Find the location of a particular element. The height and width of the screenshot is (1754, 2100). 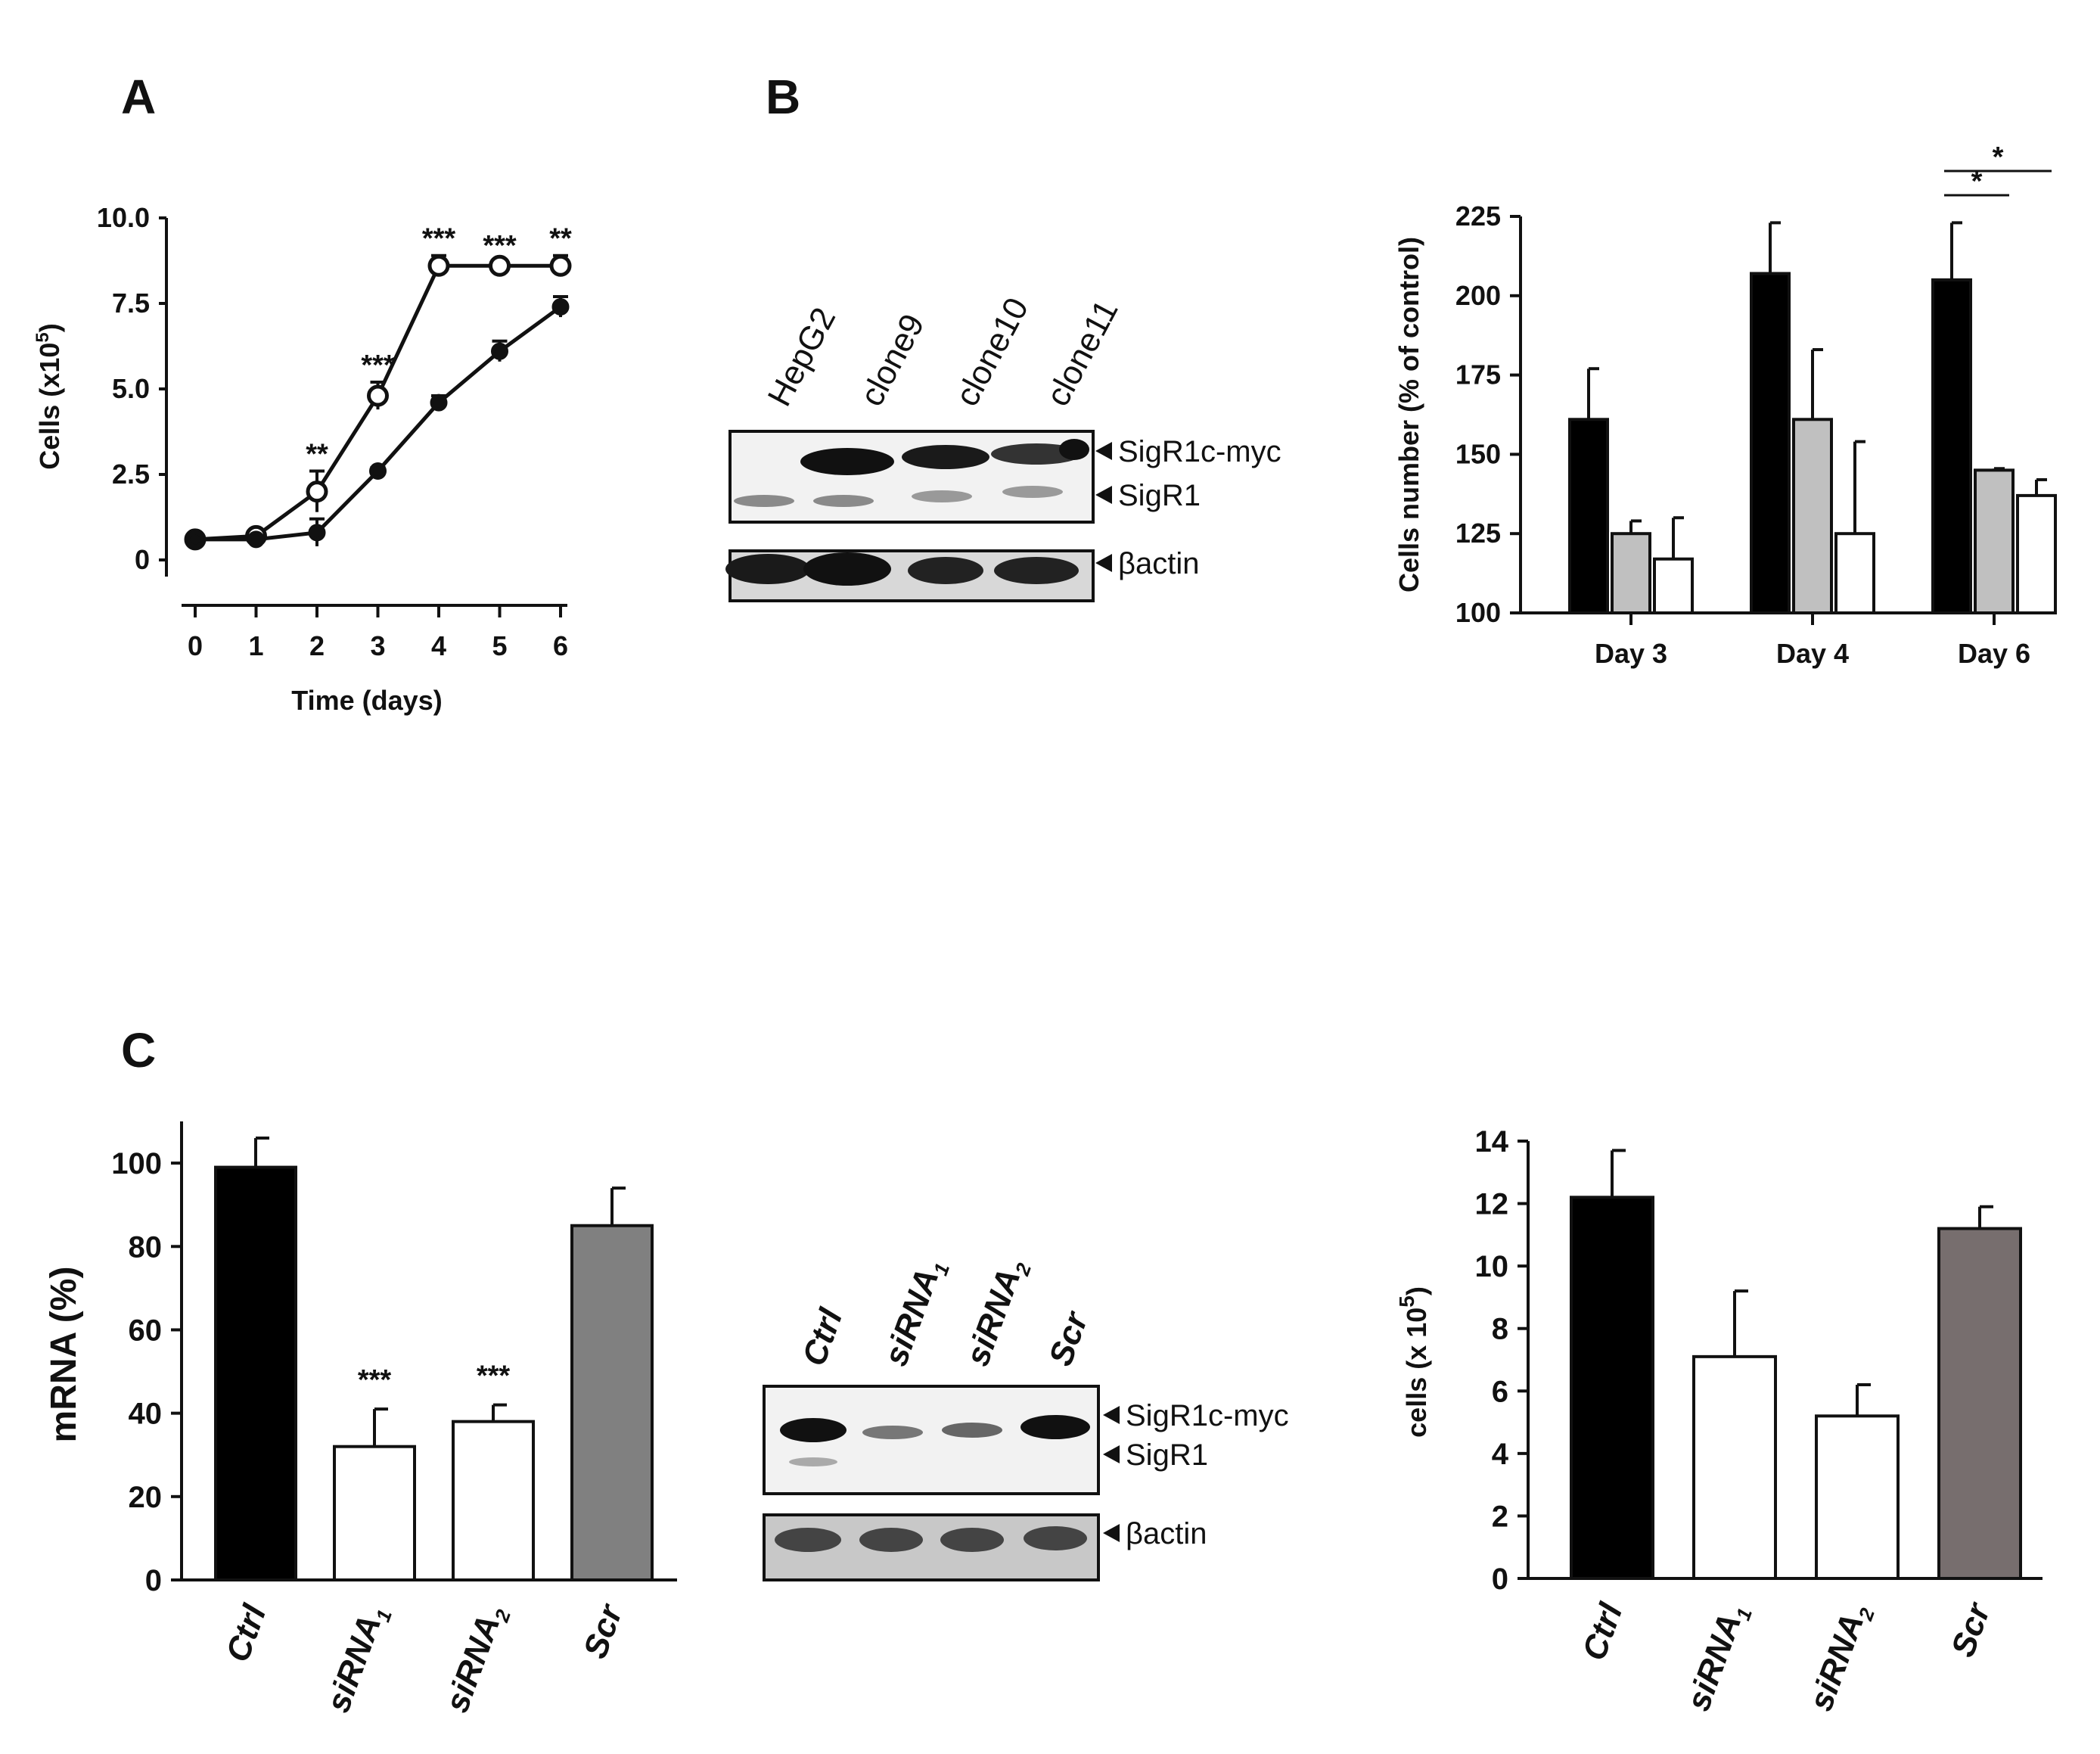

y-tick-label: 125 is located at coordinates (1478, 533).